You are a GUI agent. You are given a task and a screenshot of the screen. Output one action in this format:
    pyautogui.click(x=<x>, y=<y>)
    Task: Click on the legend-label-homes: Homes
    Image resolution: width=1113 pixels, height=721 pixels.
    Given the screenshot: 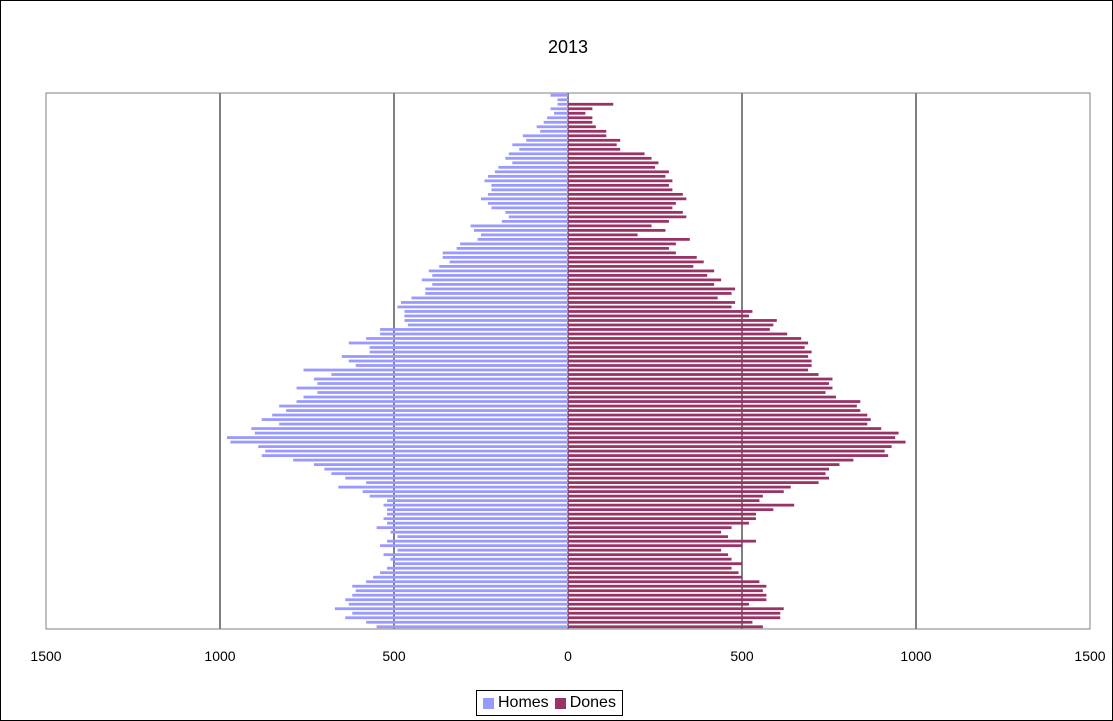 What is the action you would take?
    pyautogui.click(x=523, y=702)
    